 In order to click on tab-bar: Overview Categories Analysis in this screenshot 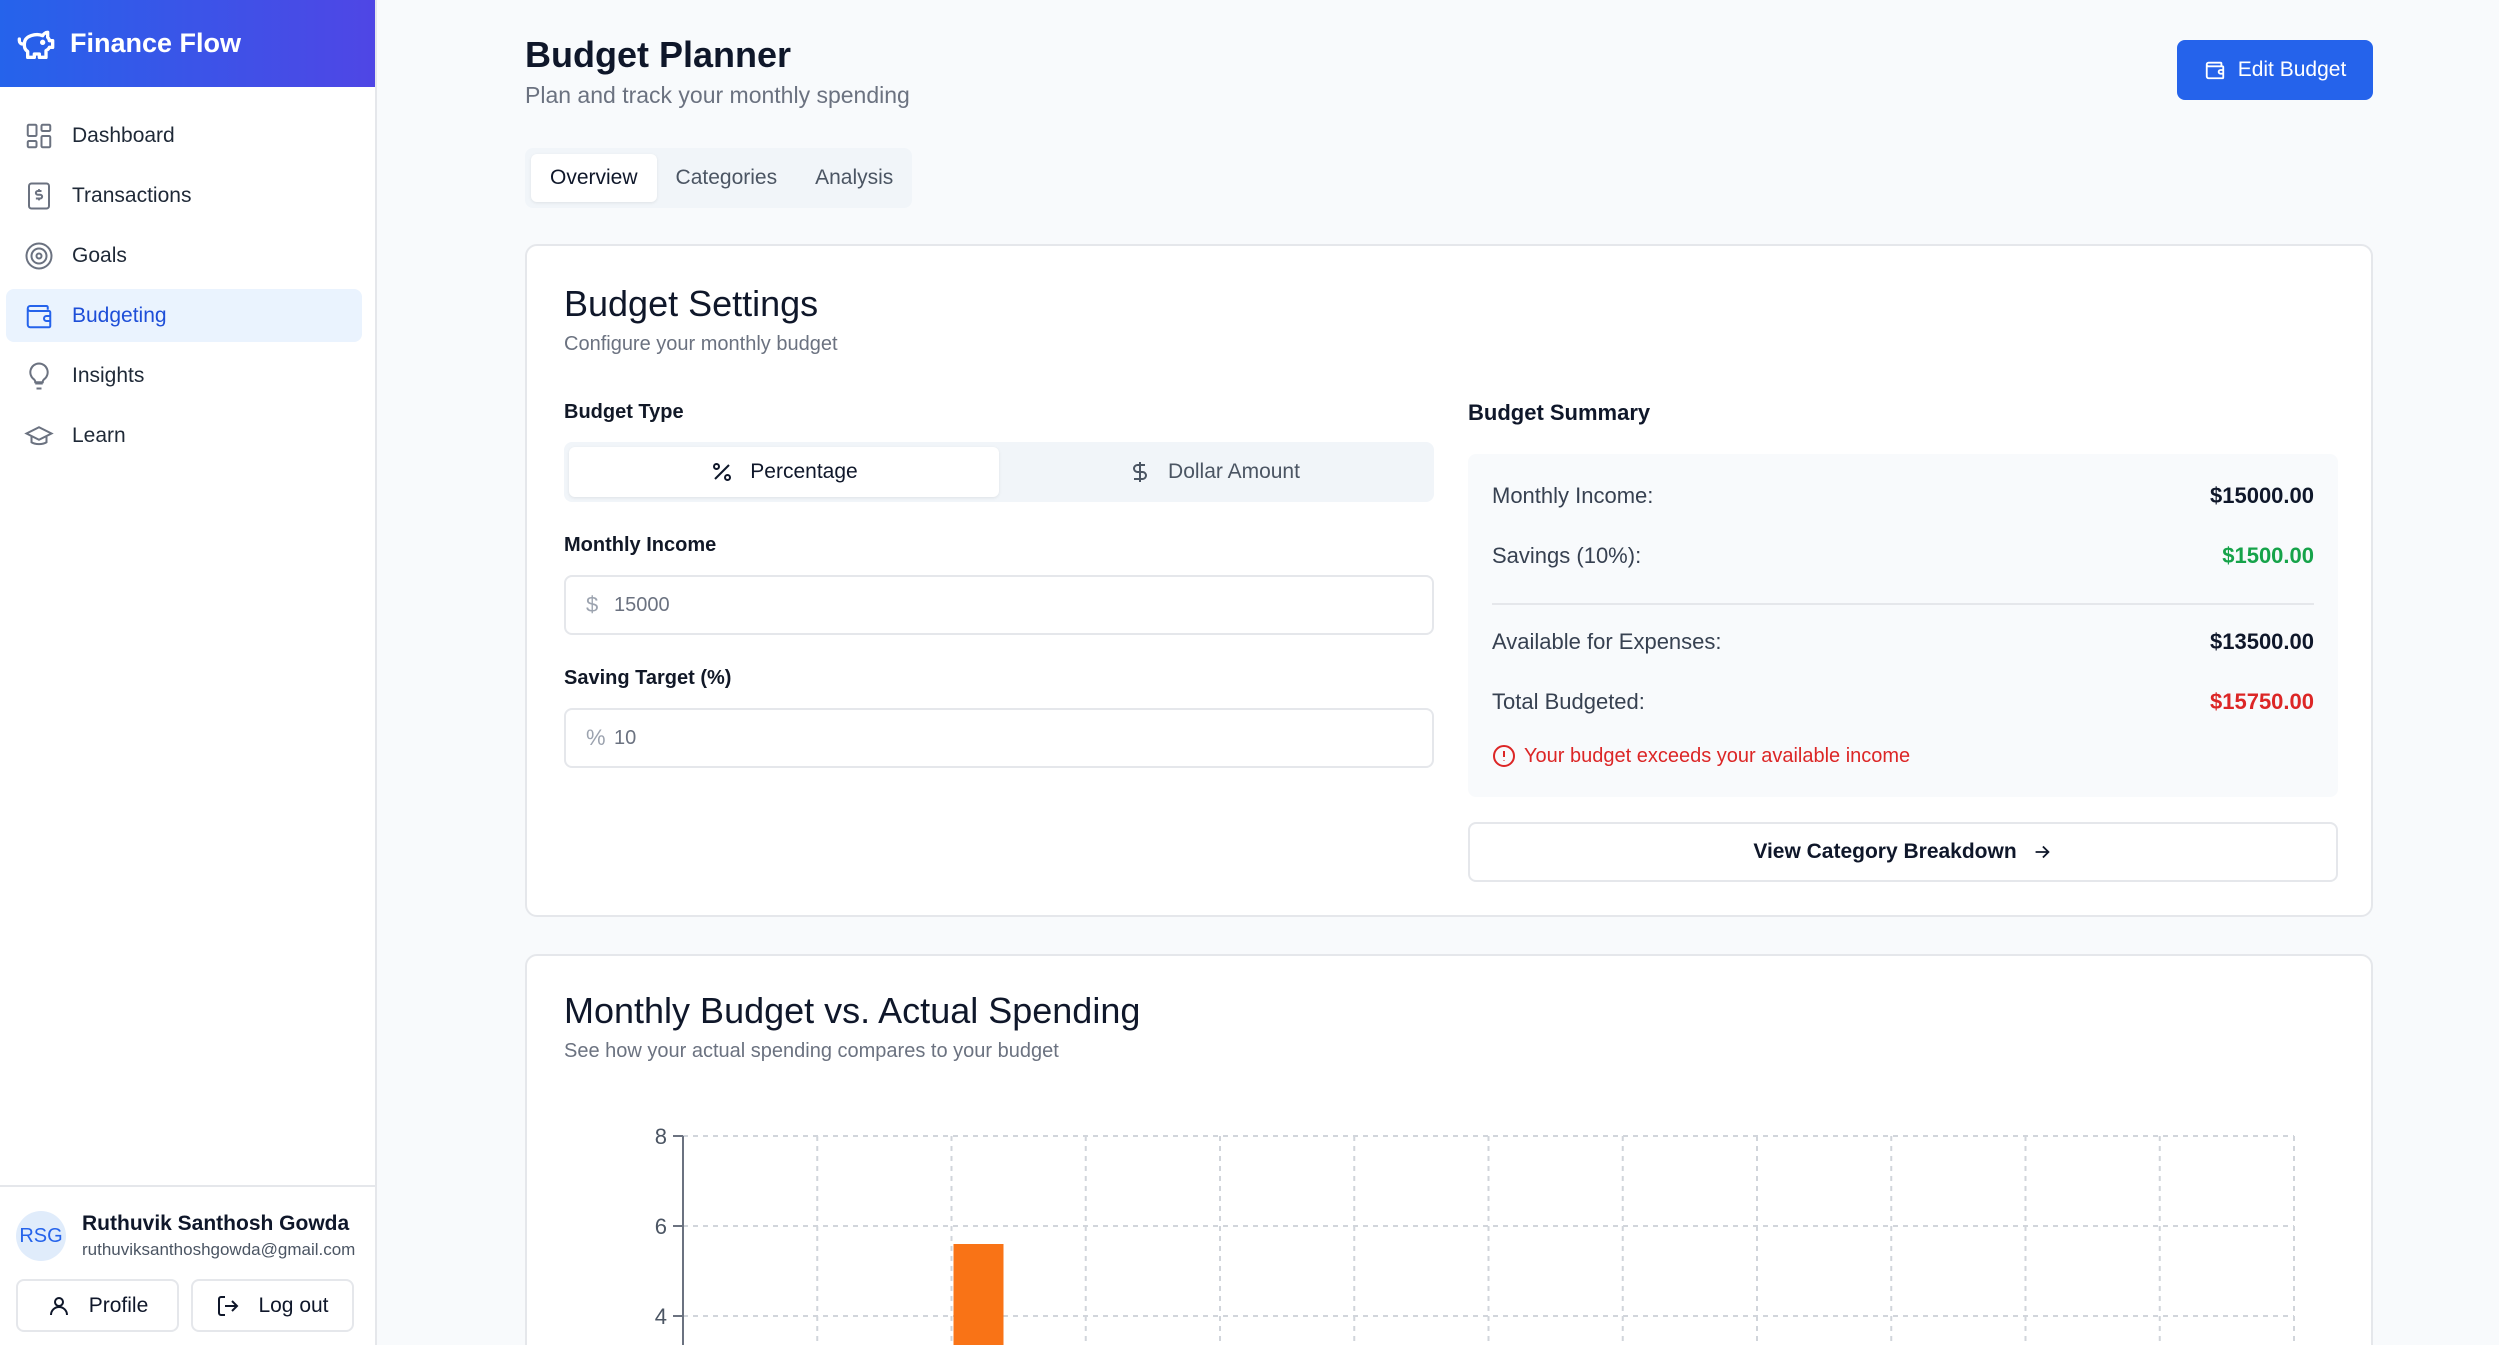, I will do `click(718, 178)`.